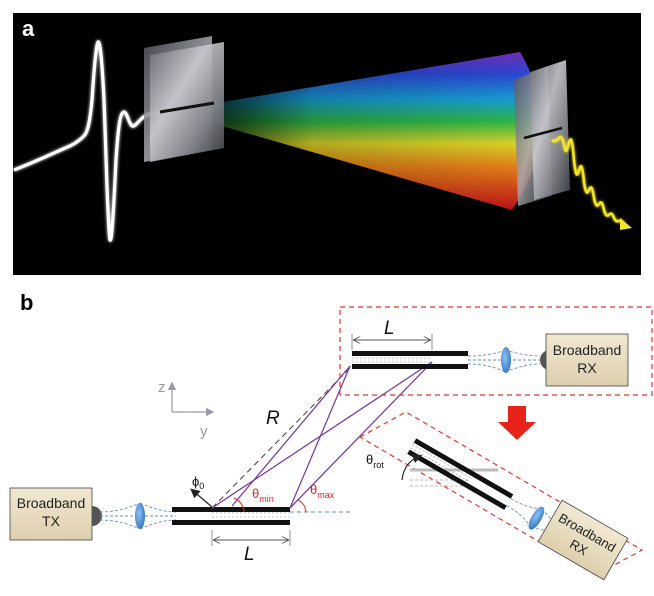  I want to click on output-slit-assembly, so click(542, 133).